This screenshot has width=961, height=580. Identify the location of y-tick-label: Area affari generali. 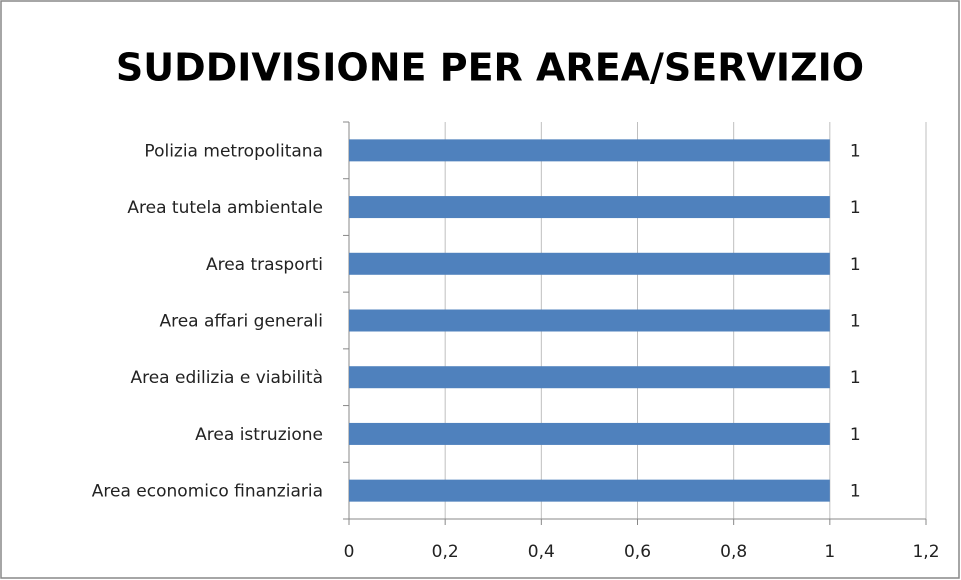
(241, 322).